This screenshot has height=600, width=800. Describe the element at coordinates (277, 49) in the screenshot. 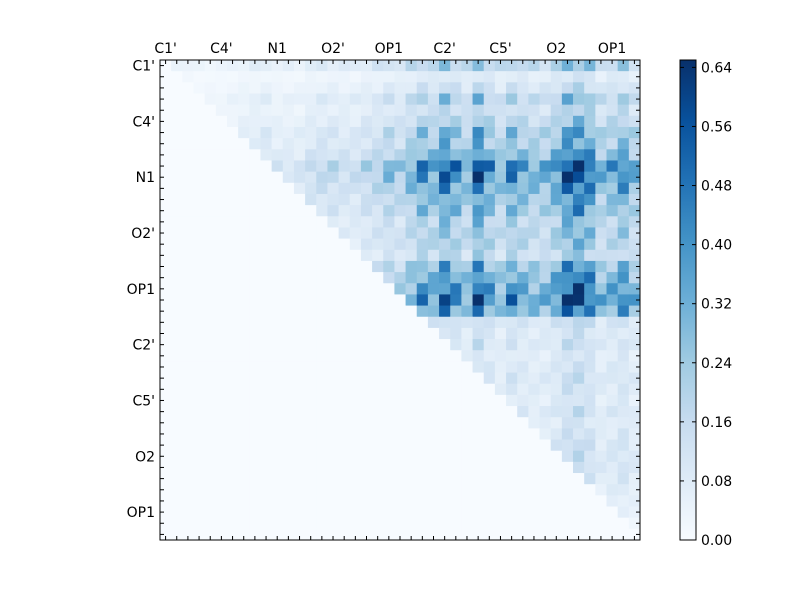

I see `x-tick-label: N1` at that location.